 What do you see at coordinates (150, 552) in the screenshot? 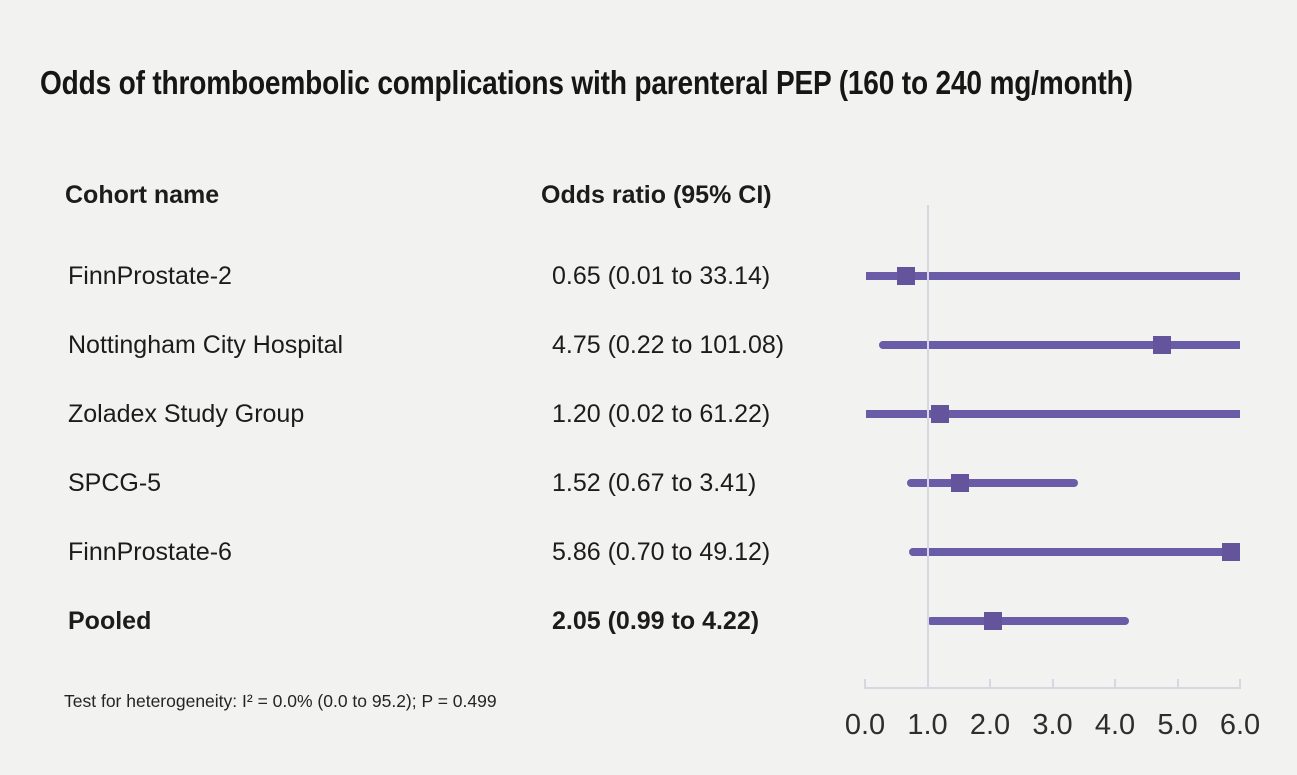
I see `cohort-label: FinnProstate-6` at bounding box center [150, 552].